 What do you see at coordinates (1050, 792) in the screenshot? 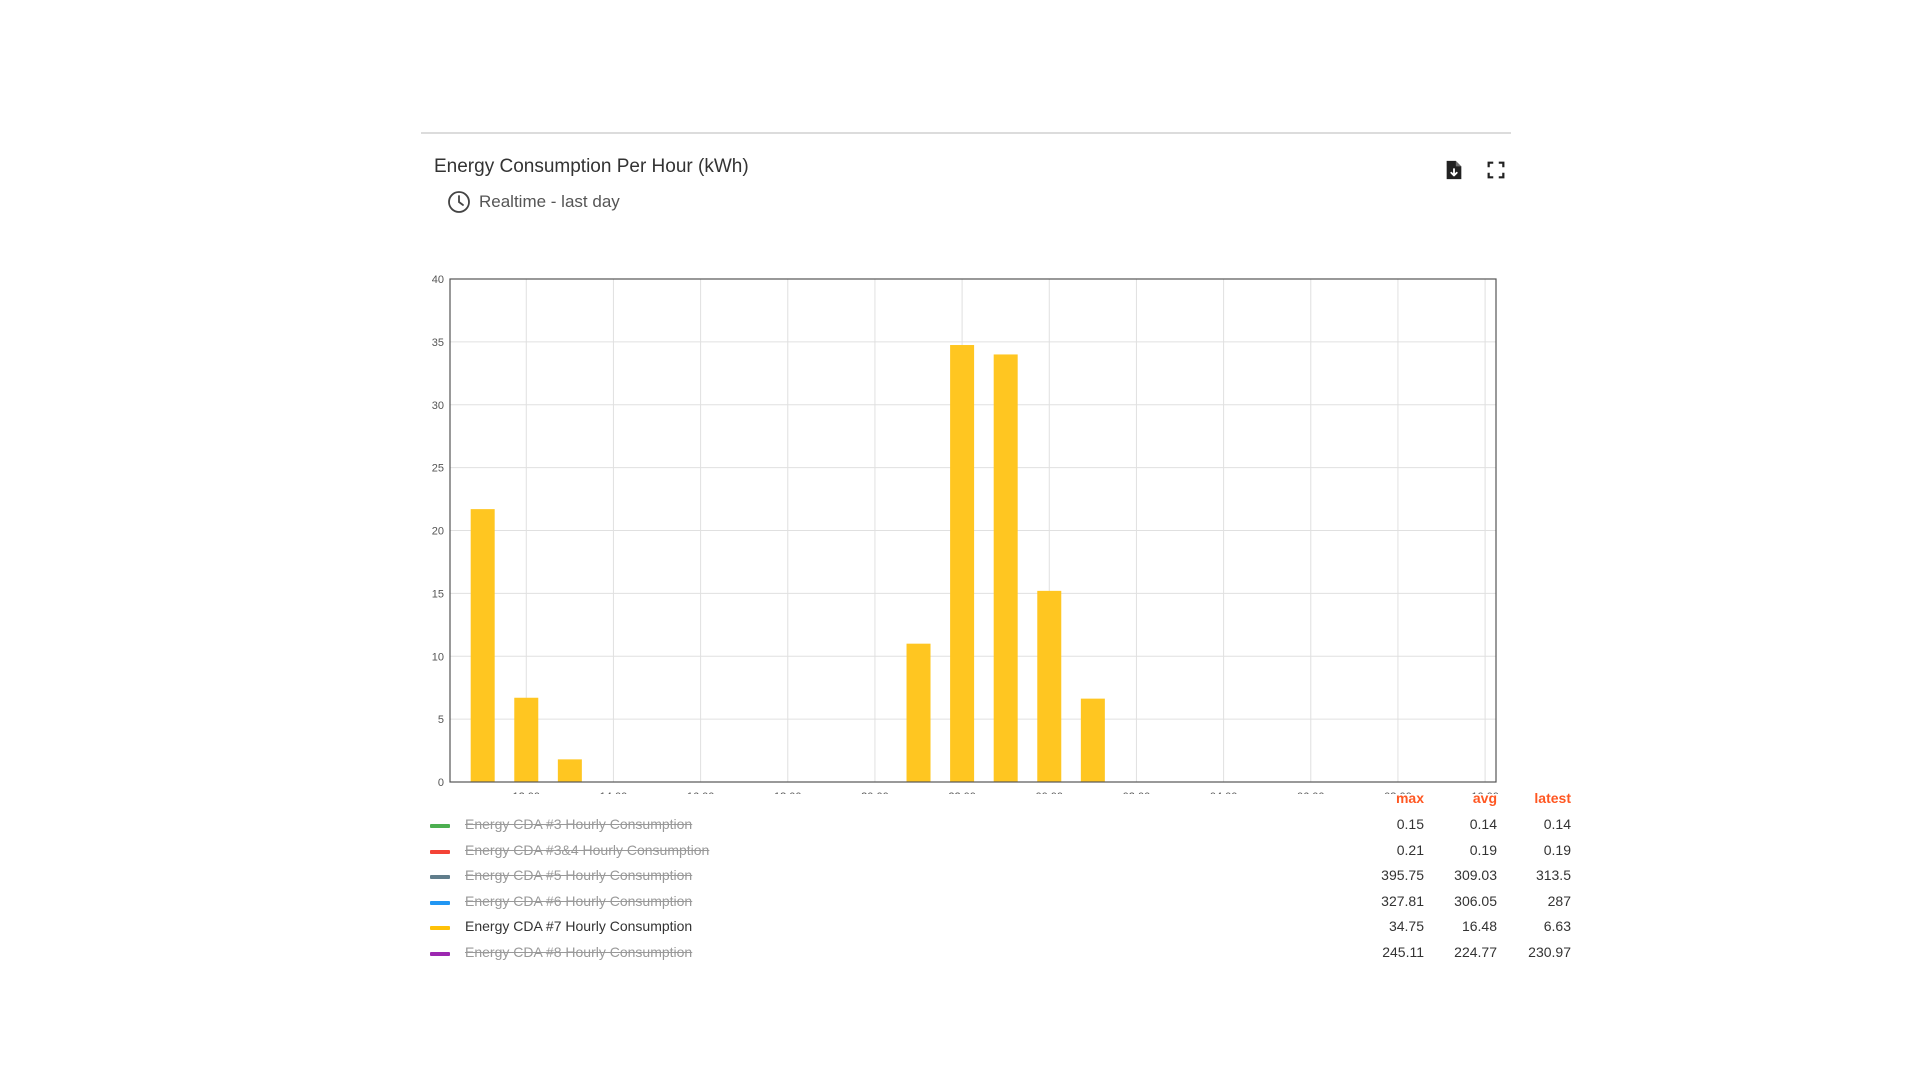
I see `x-tick-label: 00:00` at bounding box center [1050, 792].